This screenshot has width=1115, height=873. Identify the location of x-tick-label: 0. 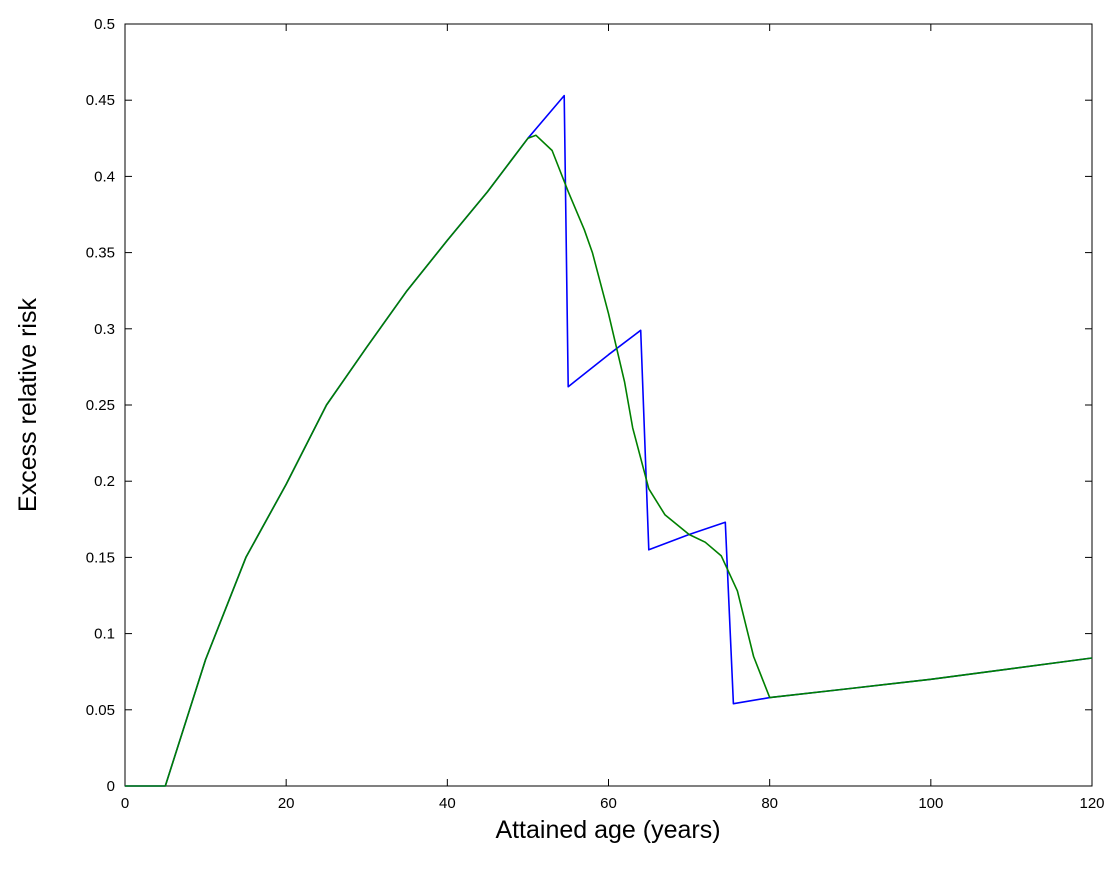
(125, 803).